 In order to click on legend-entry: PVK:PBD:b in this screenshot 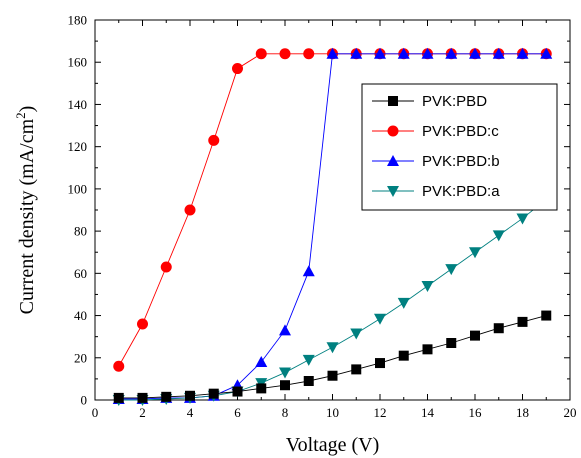, I will do `click(436, 161)`.